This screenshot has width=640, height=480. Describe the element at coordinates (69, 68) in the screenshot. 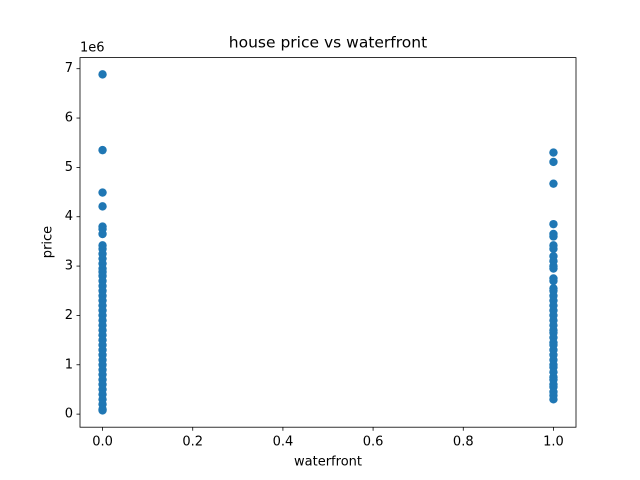

I see `y-tick-label: 7` at that location.